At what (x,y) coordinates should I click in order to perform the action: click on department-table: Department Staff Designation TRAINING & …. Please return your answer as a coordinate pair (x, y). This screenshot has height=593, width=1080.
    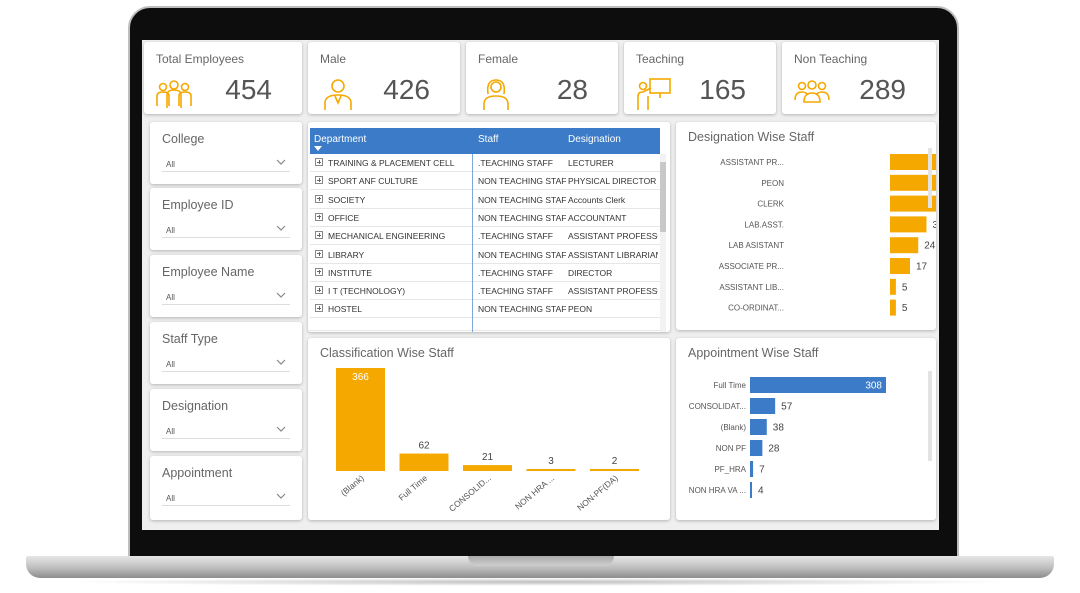
    Looking at the image, I should click on (489, 227).